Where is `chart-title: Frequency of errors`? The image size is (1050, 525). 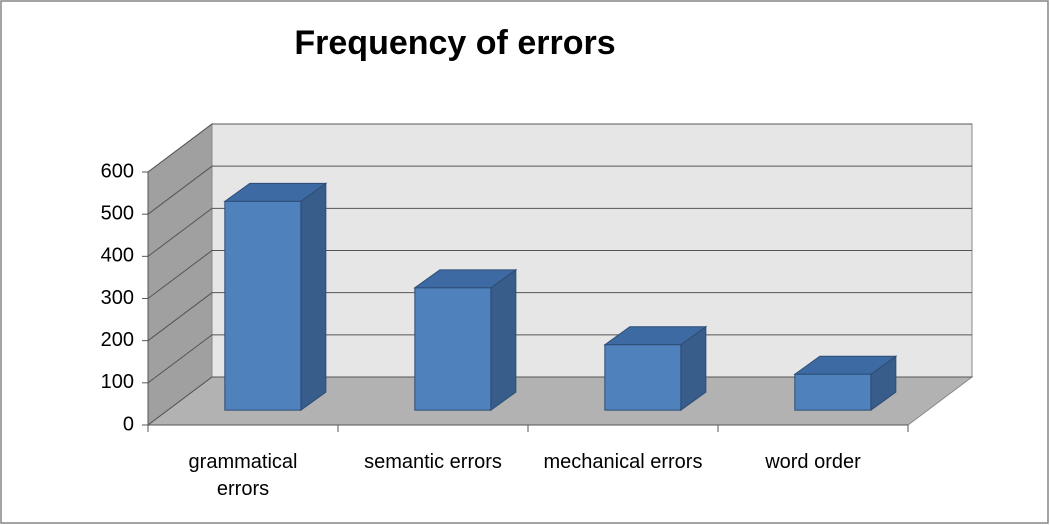 chart-title: Frequency of errors is located at coordinates (454, 43).